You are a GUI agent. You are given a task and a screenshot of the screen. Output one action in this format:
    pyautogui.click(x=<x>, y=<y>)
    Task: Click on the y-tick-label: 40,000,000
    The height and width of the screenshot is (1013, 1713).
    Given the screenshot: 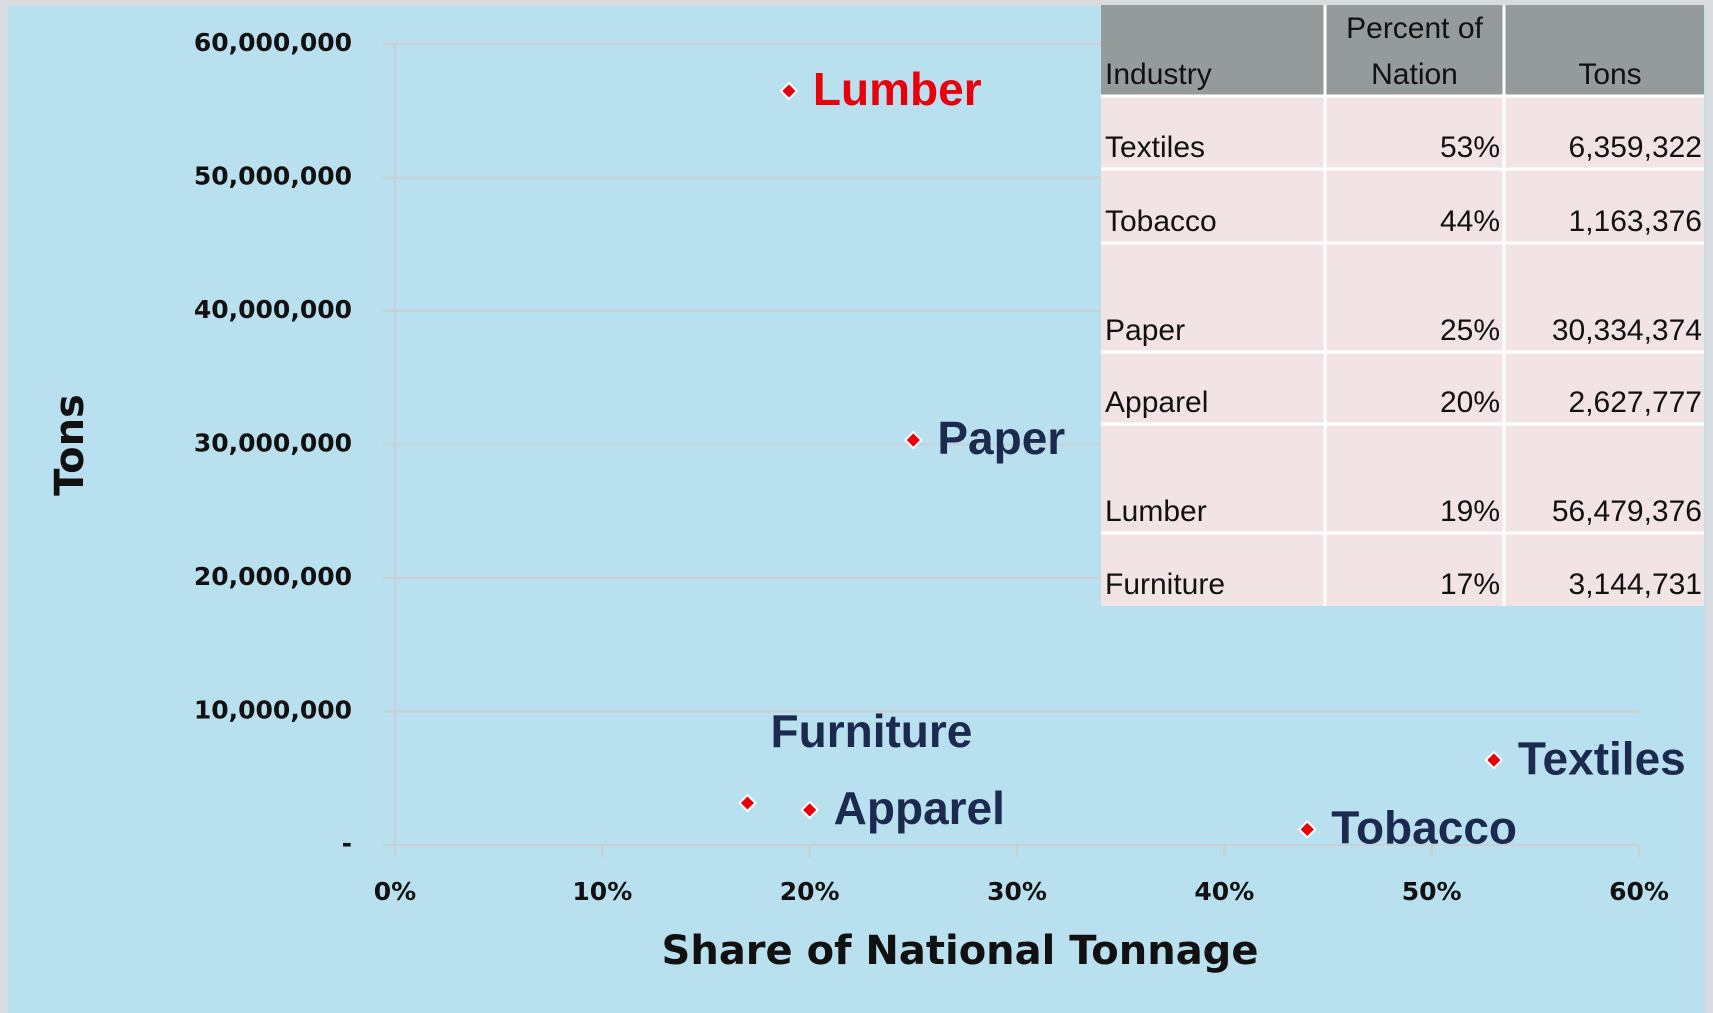 What is the action you would take?
    pyautogui.click(x=273, y=309)
    